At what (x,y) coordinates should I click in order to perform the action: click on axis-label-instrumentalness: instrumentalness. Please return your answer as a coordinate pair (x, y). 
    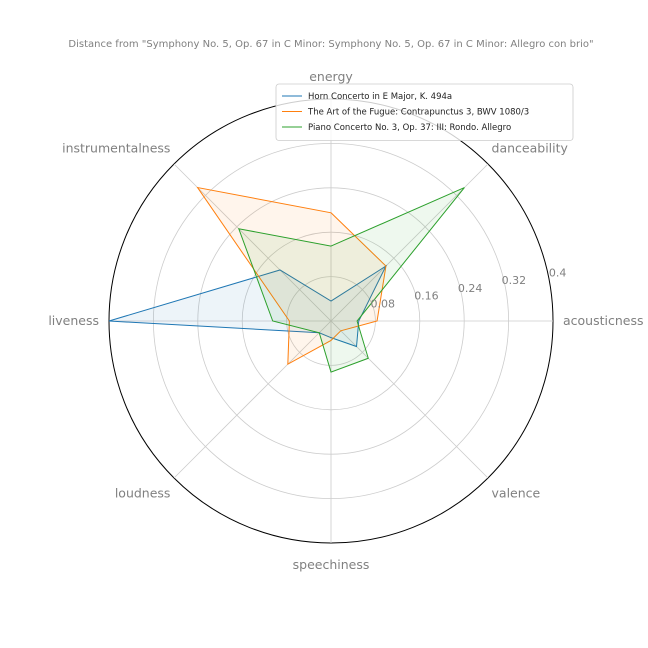
    Looking at the image, I should click on (116, 147).